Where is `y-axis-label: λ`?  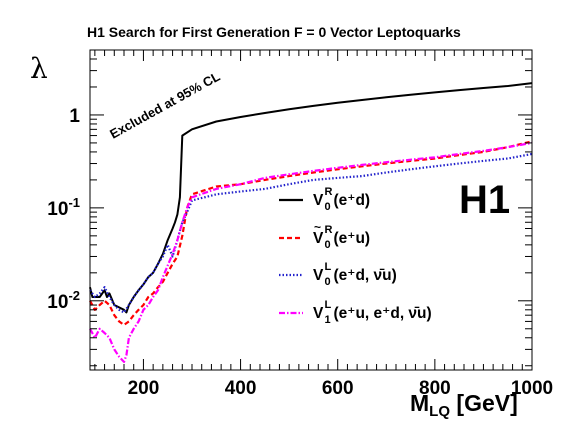 y-axis-label: λ is located at coordinates (39, 68).